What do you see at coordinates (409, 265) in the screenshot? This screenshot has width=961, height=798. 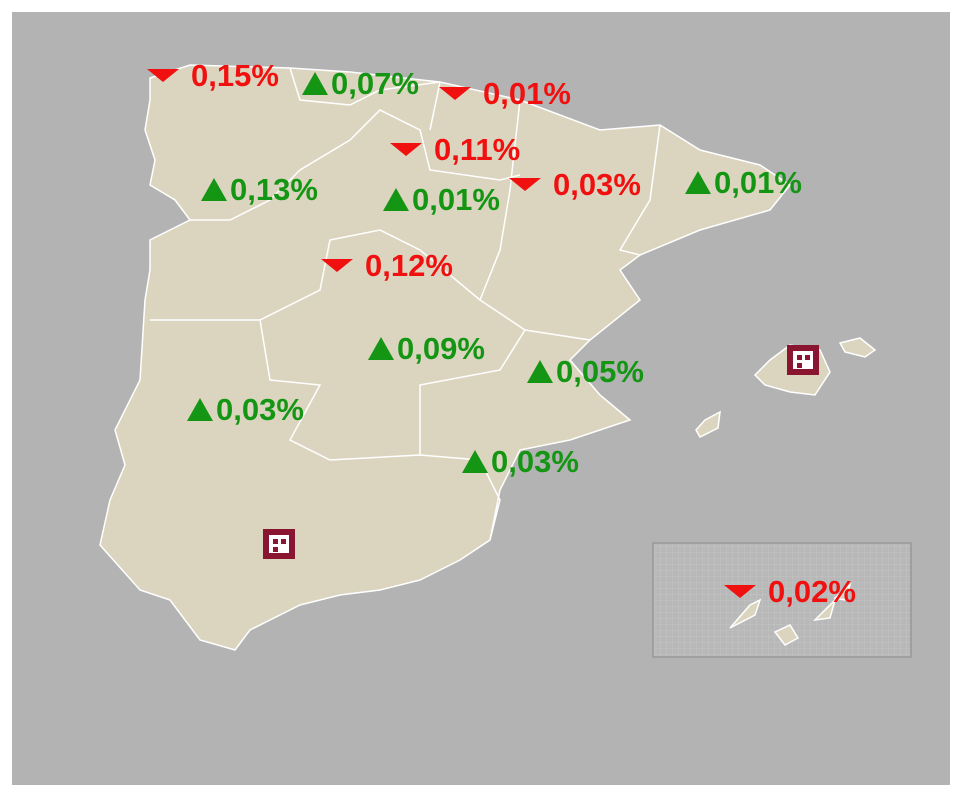 I see `region-label: 0,12%` at bounding box center [409, 265].